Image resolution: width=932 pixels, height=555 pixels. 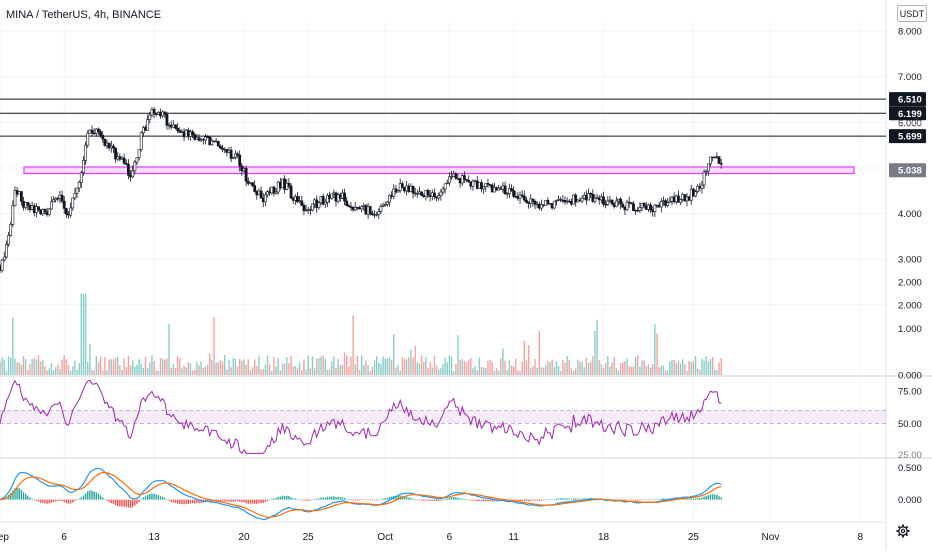 I want to click on time-tick-label: Sep, so click(x=4, y=537).